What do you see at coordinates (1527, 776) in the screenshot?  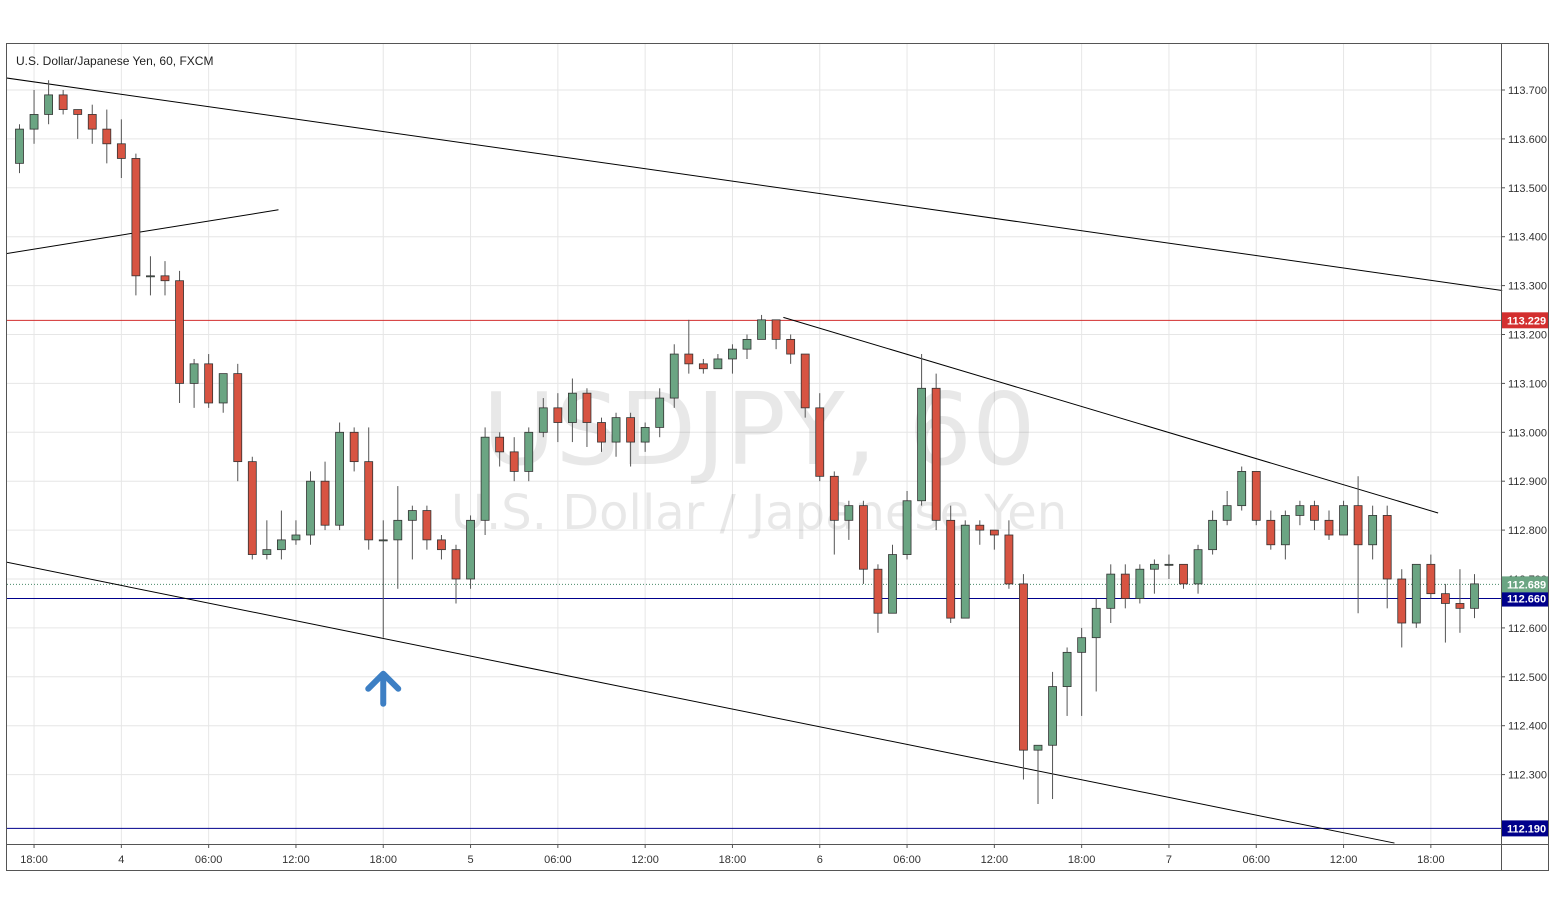 I see `price-tick-label: 112.300` at bounding box center [1527, 776].